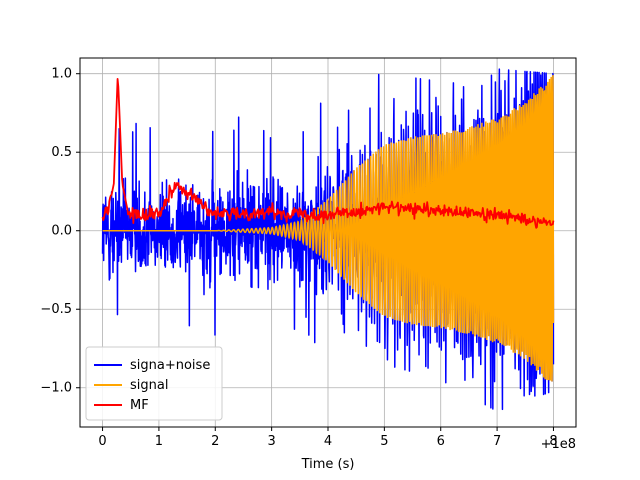 Image resolution: width=640 pixels, height=480 pixels. I want to click on x-tick-label: 8, so click(553, 441).